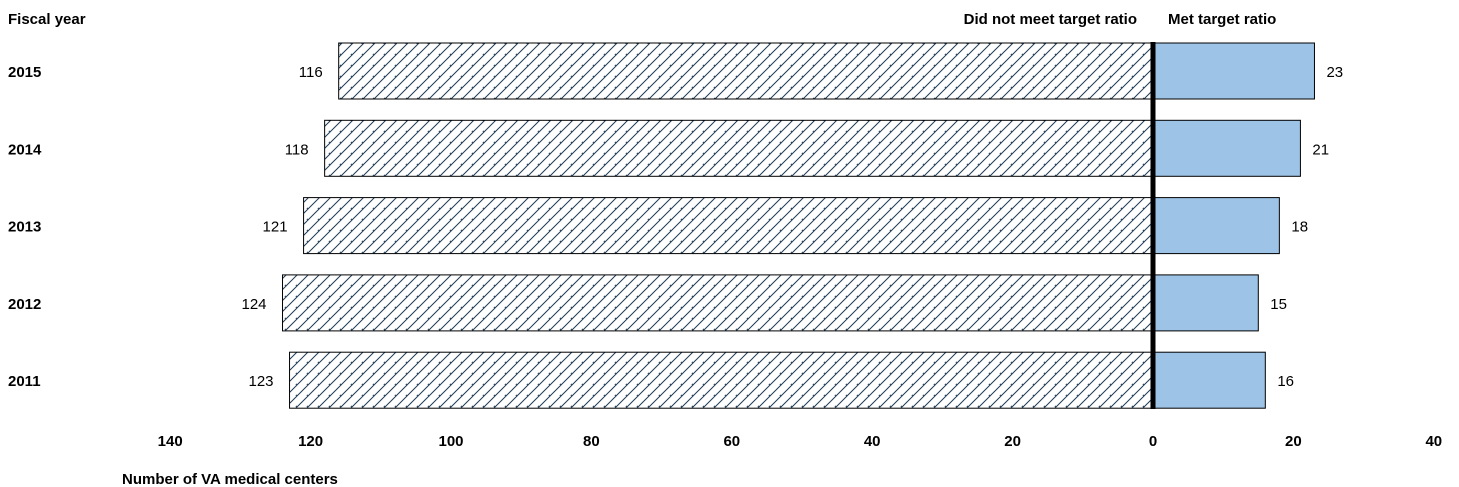 Image resolution: width=1459 pixels, height=487 pixels. What do you see at coordinates (800, 441) in the screenshot?
I see `x-axis-ticks: 140 120 100 80 60 40 20 0 20 40` at bounding box center [800, 441].